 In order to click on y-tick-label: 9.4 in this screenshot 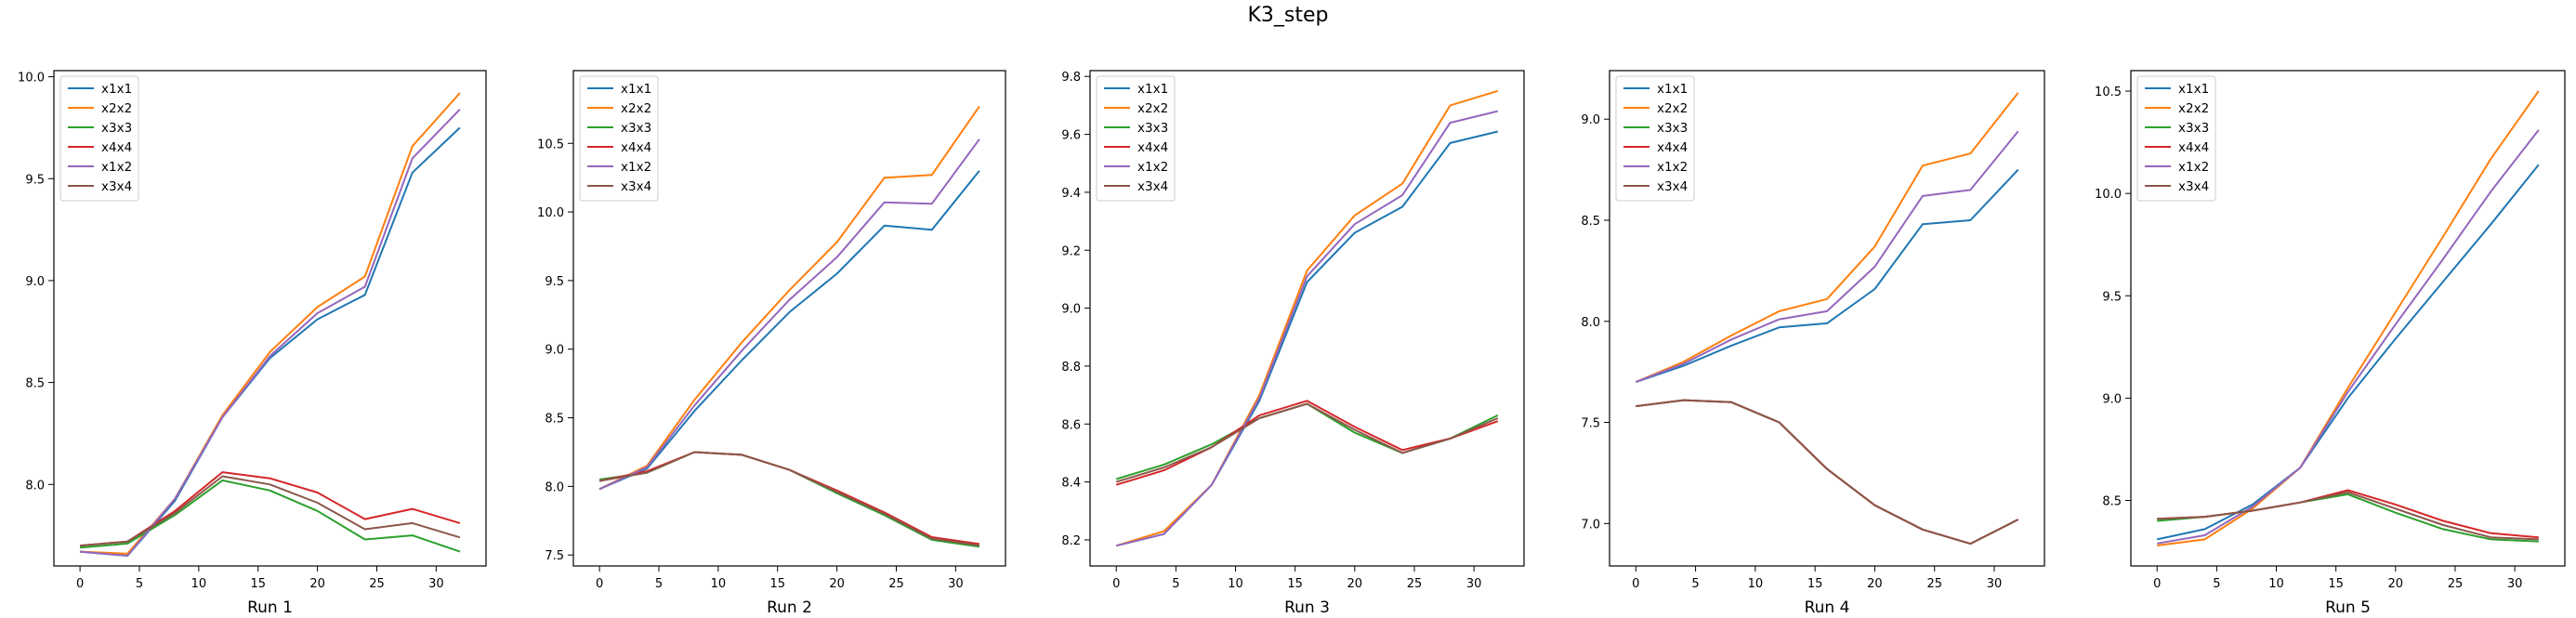, I will do `click(1071, 194)`.